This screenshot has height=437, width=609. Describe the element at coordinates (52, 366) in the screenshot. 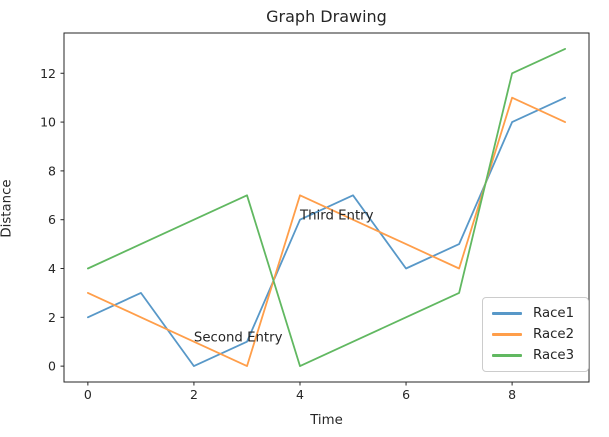

I see `y-tick-label: 0` at that location.